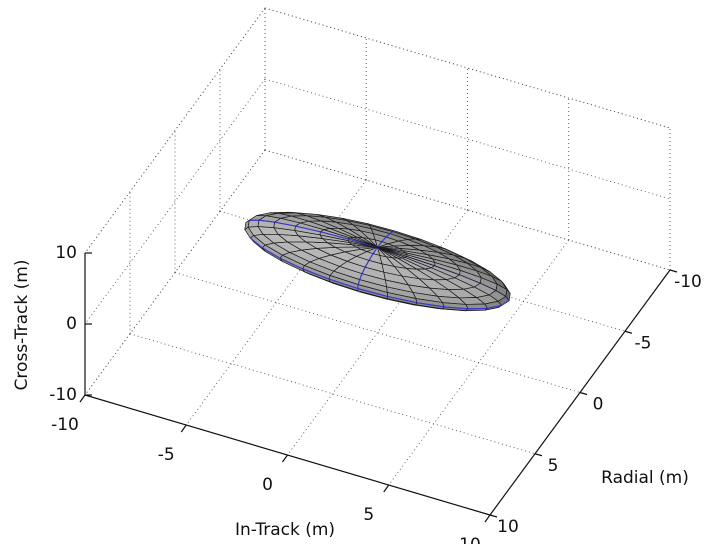 This screenshot has width=712, height=544. I want to click on x-axis-label: In-Track (m), so click(285, 530).